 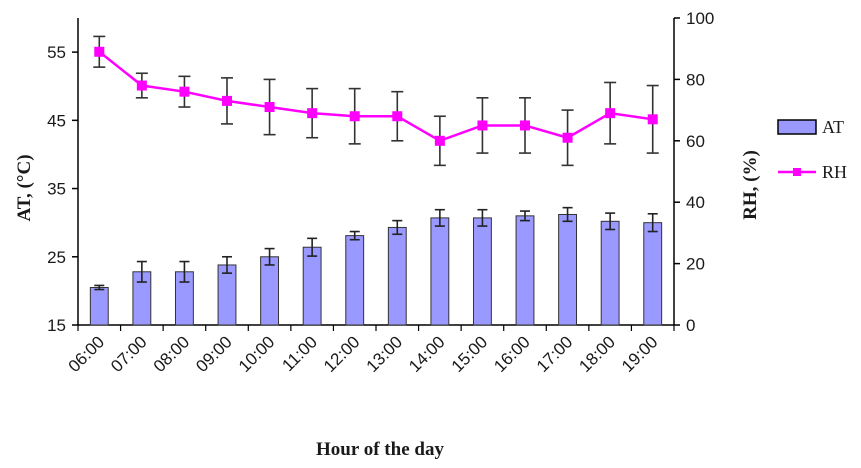 I want to click on legend: AT RH, so click(x=812, y=149).